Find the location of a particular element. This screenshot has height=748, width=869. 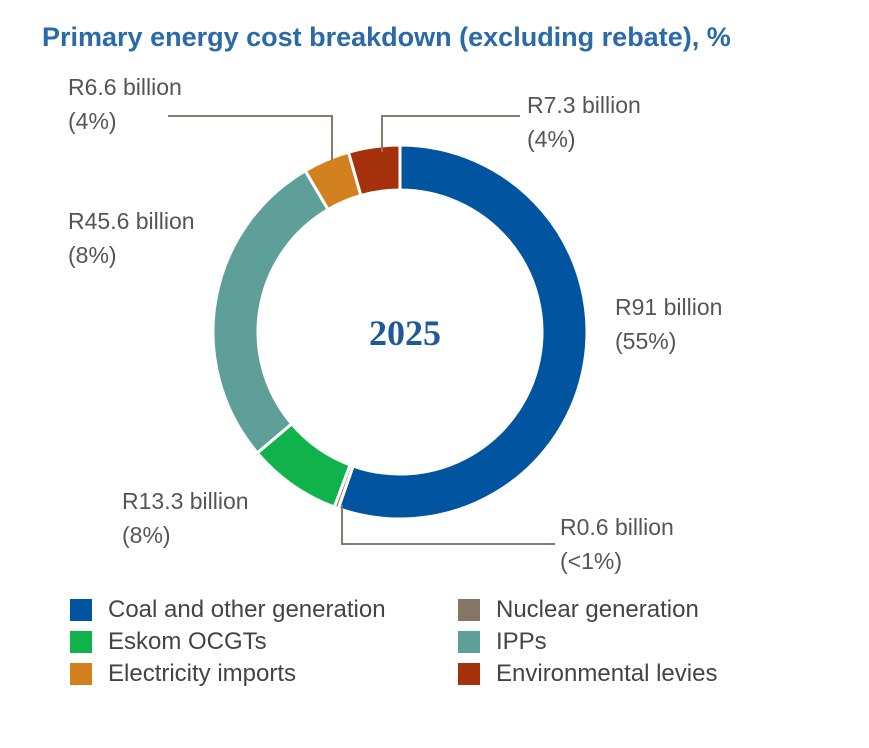

legend-item-ipps: IPPs is located at coordinates (502, 642).